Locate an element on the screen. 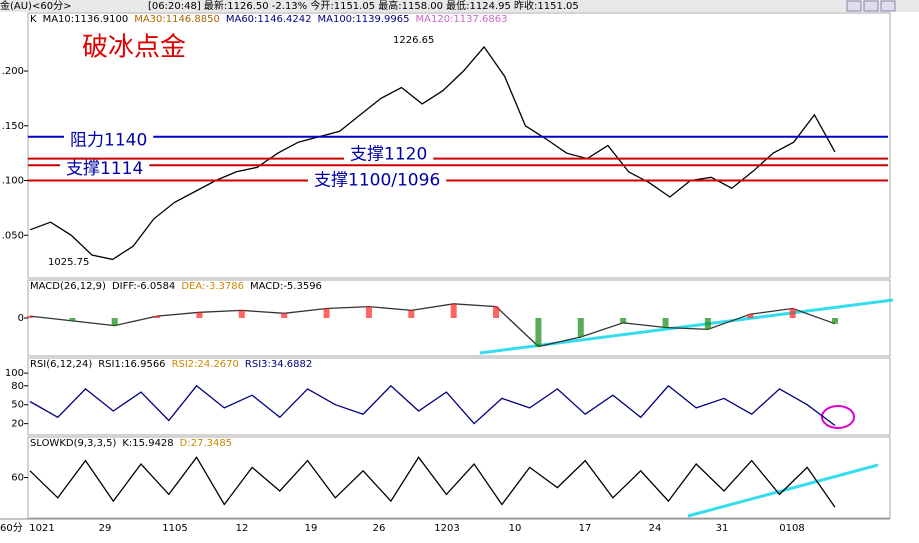 The width and height of the screenshot is (919, 543). y-tick-label: .150 is located at coordinates (13, 126).